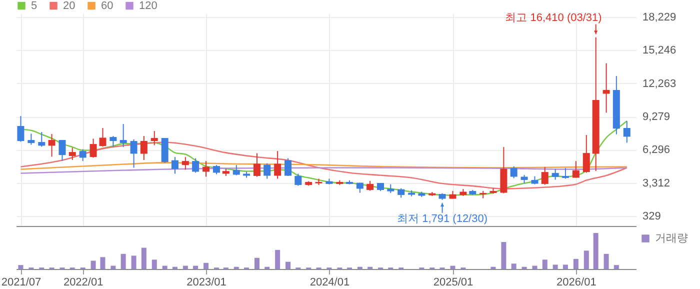 The width and height of the screenshot is (700, 289). Describe the element at coordinates (330, 282) in the screenshot. I see `x-tick-label: 2024/01` at that location.